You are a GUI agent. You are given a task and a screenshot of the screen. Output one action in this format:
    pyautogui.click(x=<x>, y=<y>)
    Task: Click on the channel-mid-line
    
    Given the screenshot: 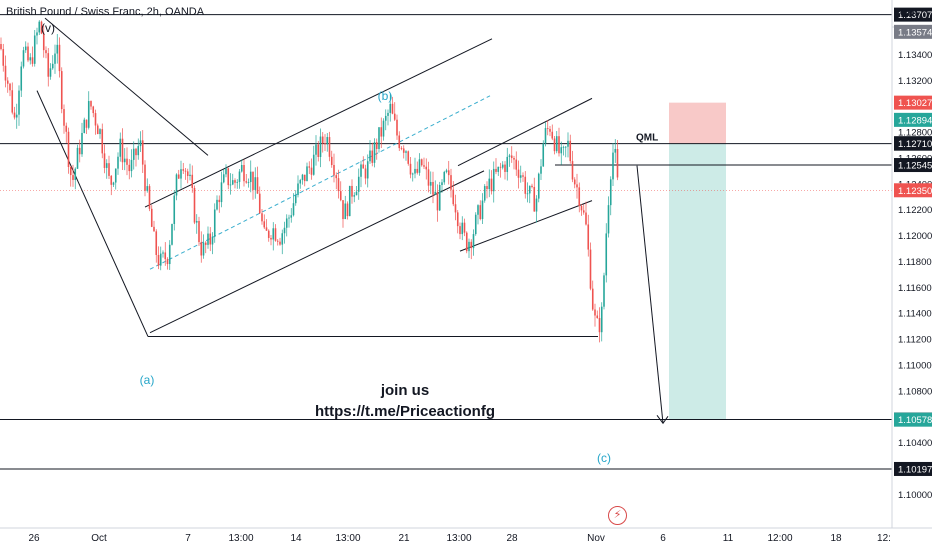 What is the action you would take?
    pyautogui.click(x=320, y=182)
    